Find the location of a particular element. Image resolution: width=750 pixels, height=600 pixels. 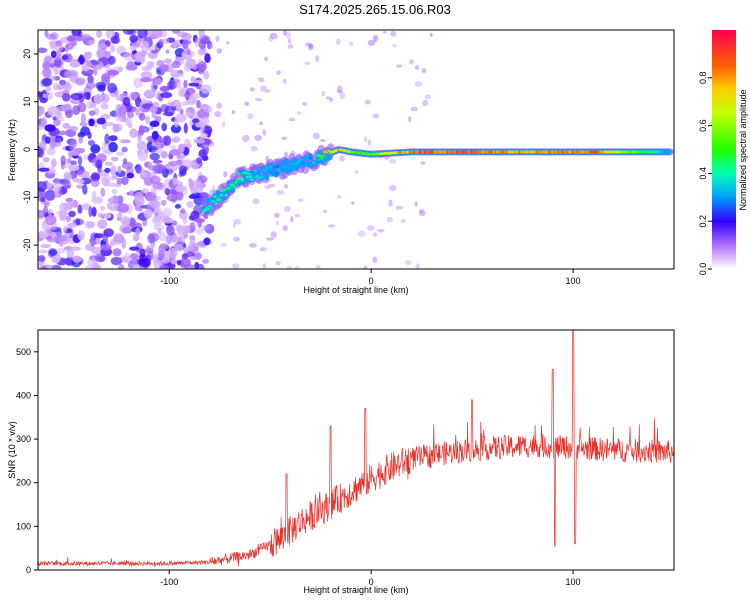

colorbar-label: Normalized spectral amplitude is located at coordinates (743, 149).